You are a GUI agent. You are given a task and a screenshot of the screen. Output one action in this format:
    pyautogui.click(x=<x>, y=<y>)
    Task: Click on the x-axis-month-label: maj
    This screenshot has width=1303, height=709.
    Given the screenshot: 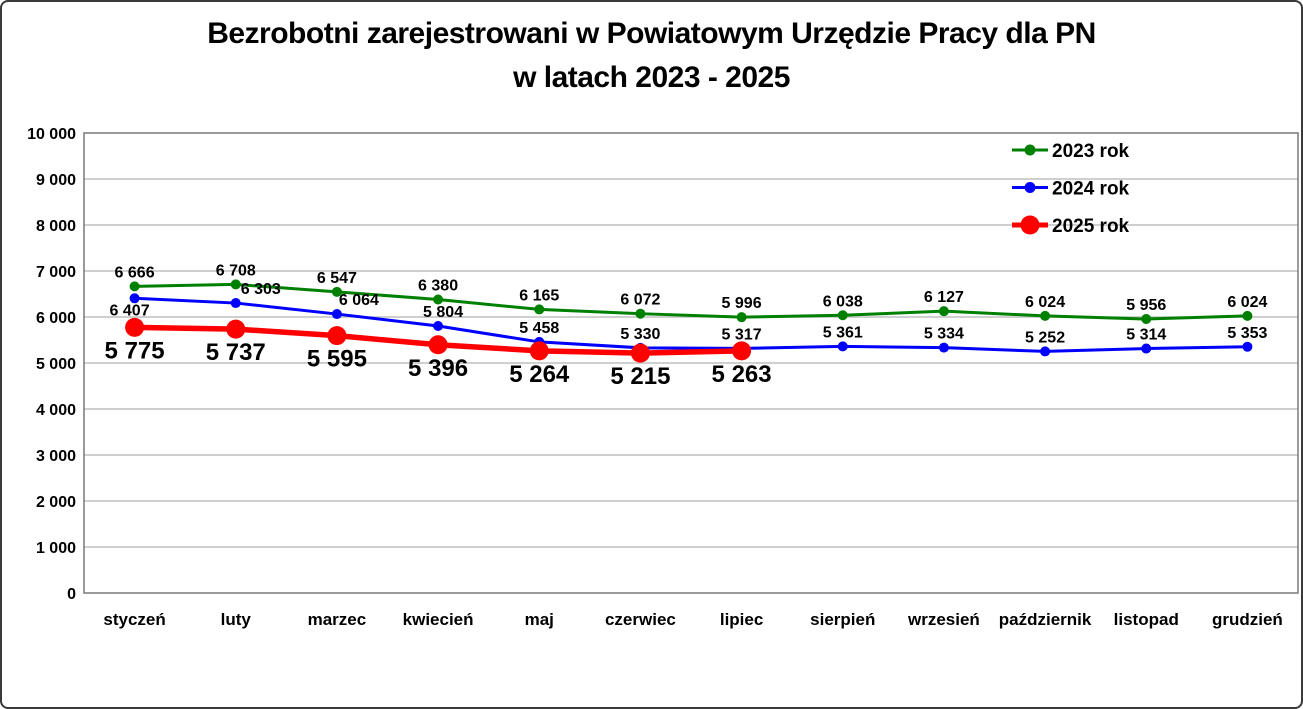 What is the action you would take?
    pyautogui.click(x=539, y=619)
    